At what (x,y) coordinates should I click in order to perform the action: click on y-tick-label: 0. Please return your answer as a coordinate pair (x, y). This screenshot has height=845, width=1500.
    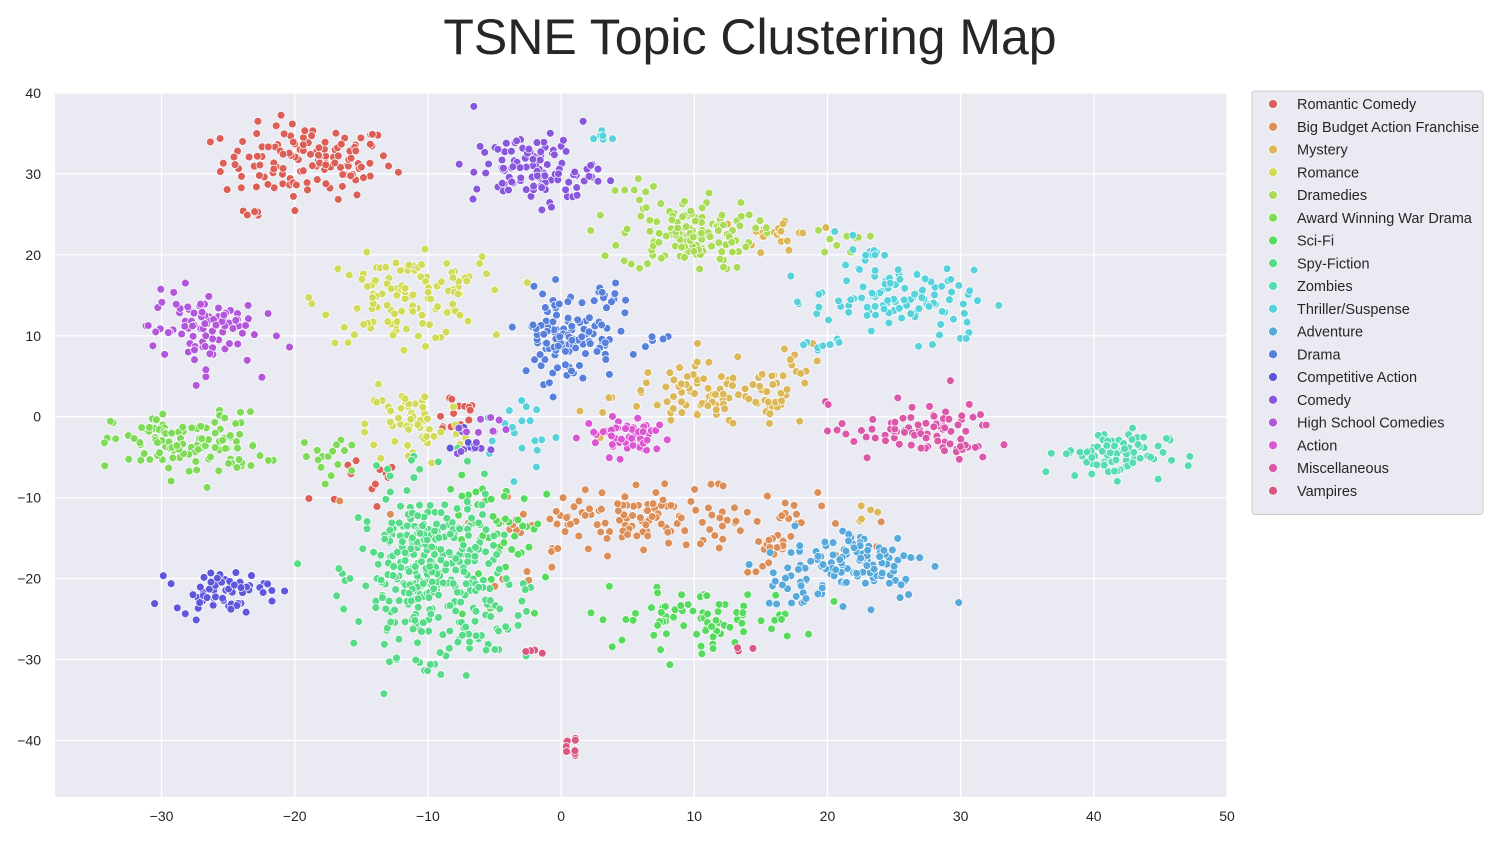
    Looking at the image, I should click on (37, 417).